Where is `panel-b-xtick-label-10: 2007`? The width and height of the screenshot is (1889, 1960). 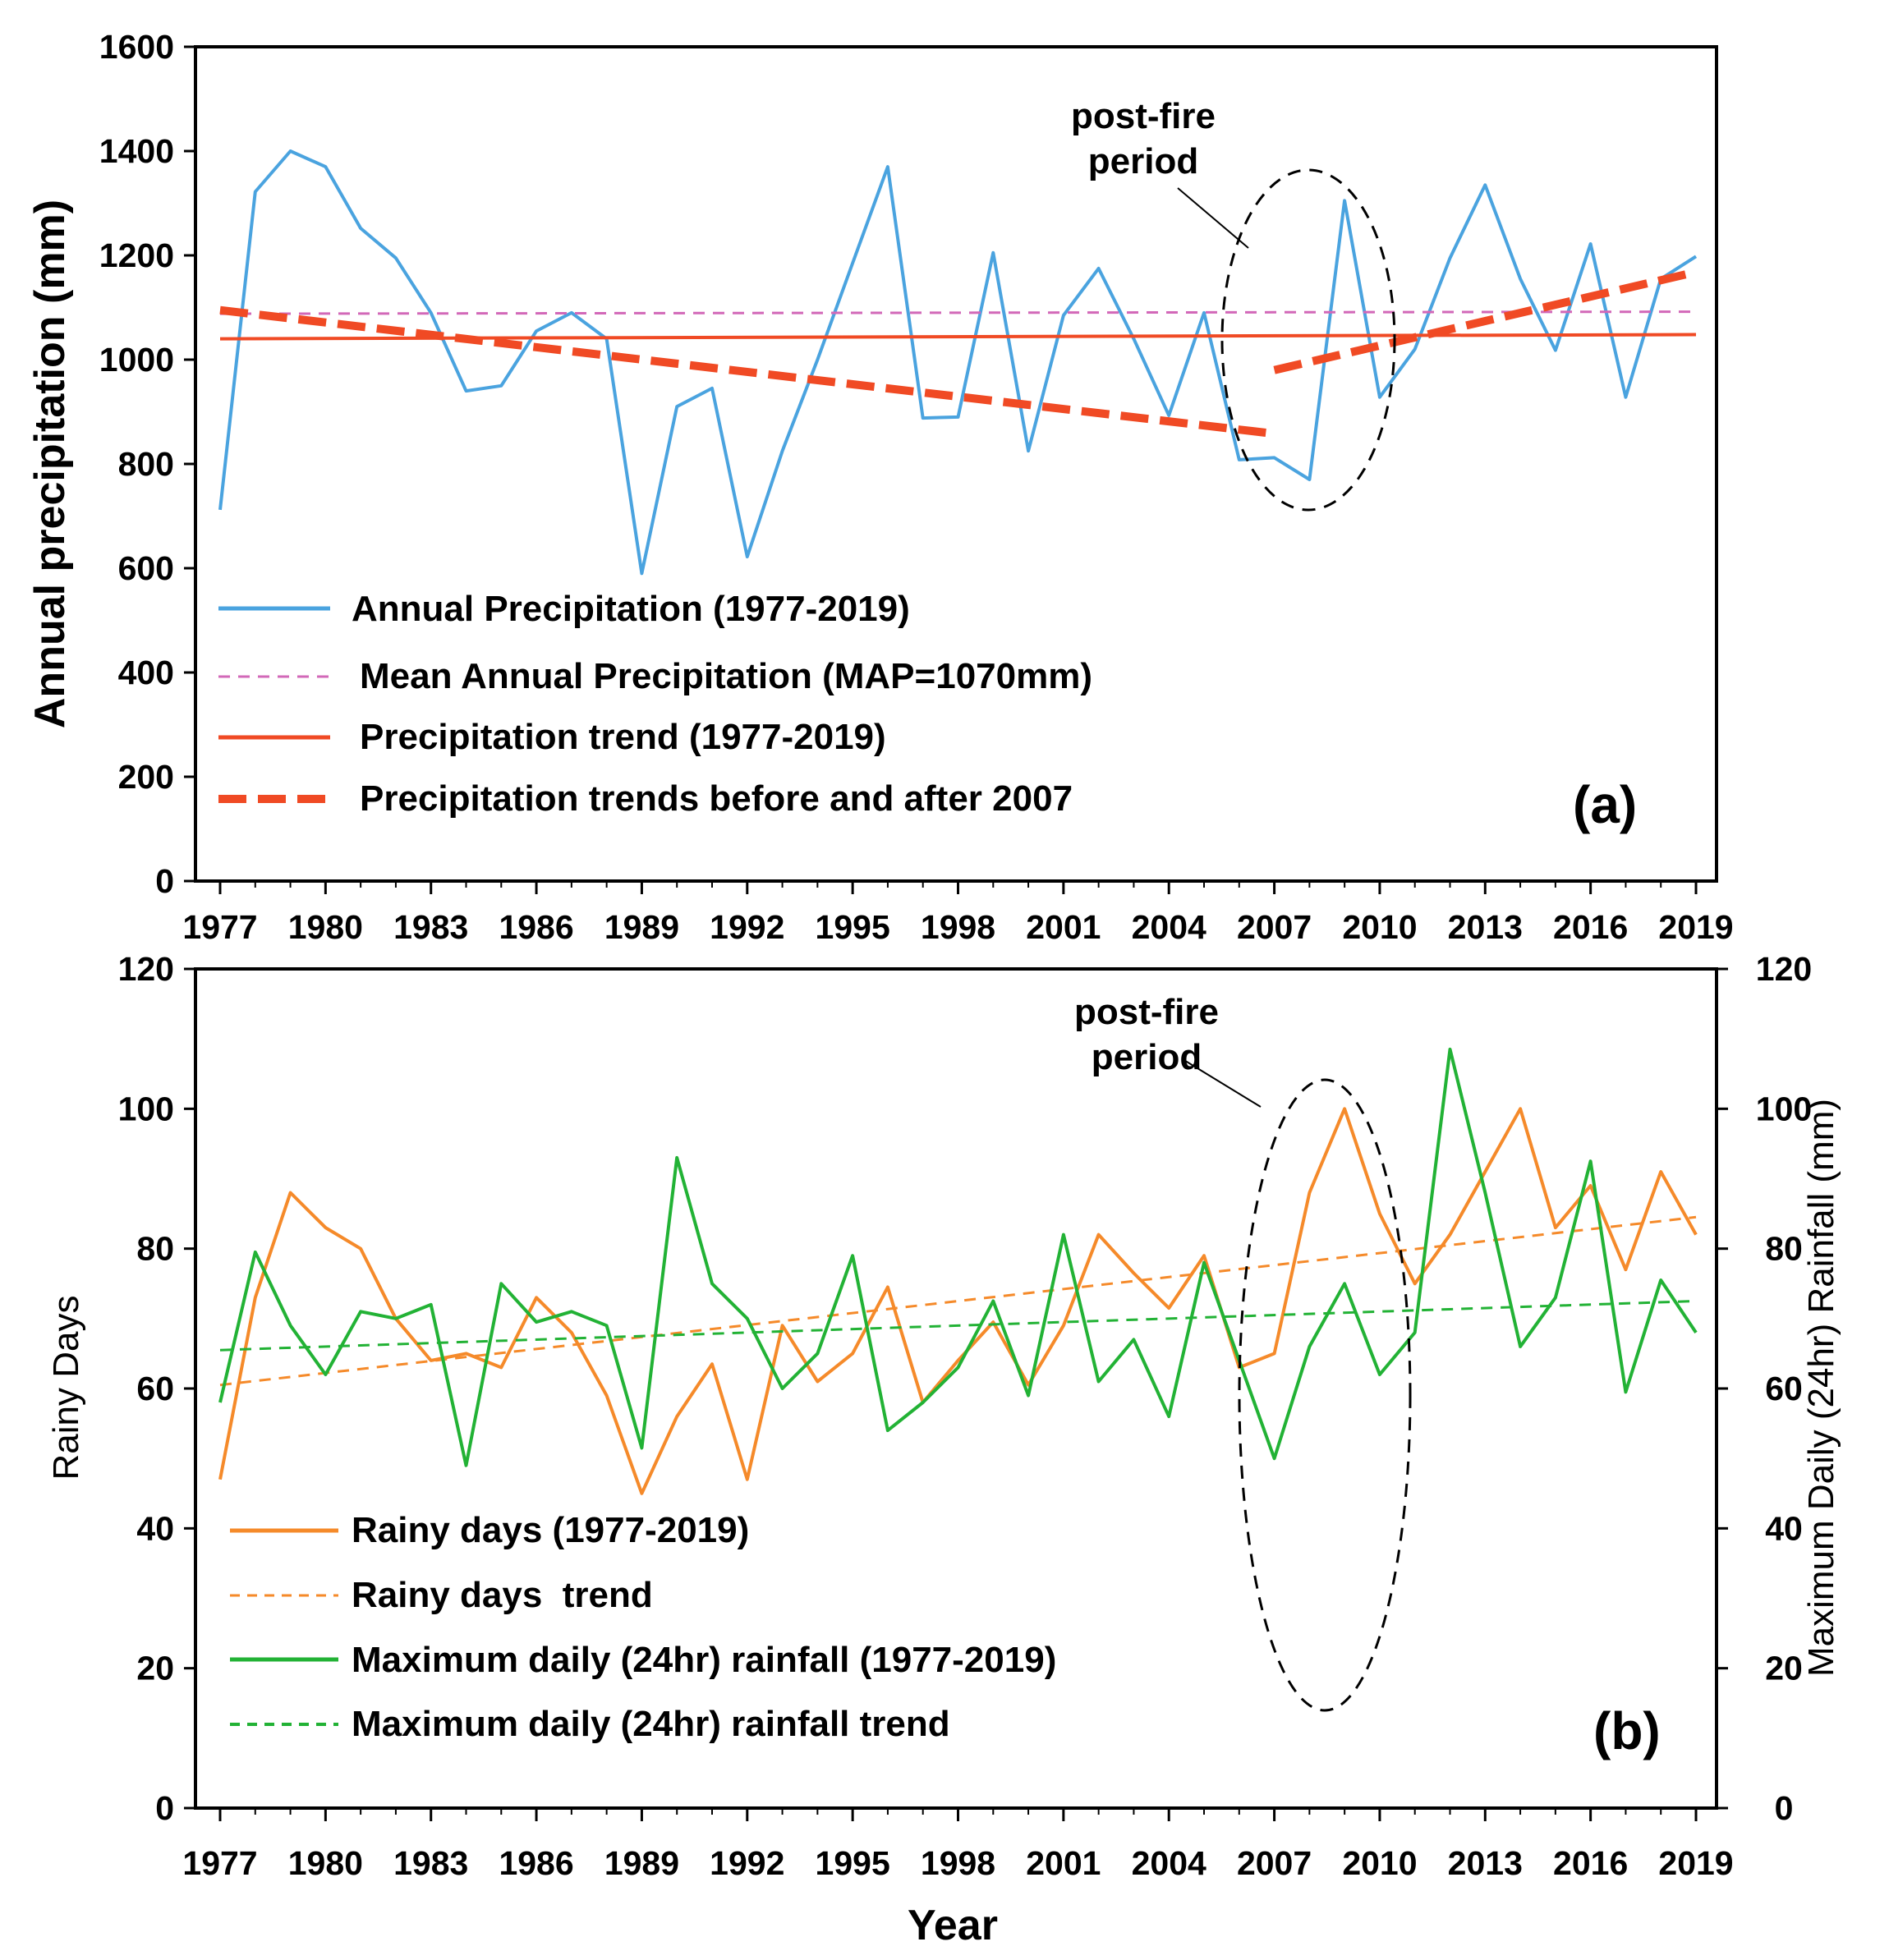 panel-b-xtick-label-10: 2007 is located at coordinates (1274, 1863).